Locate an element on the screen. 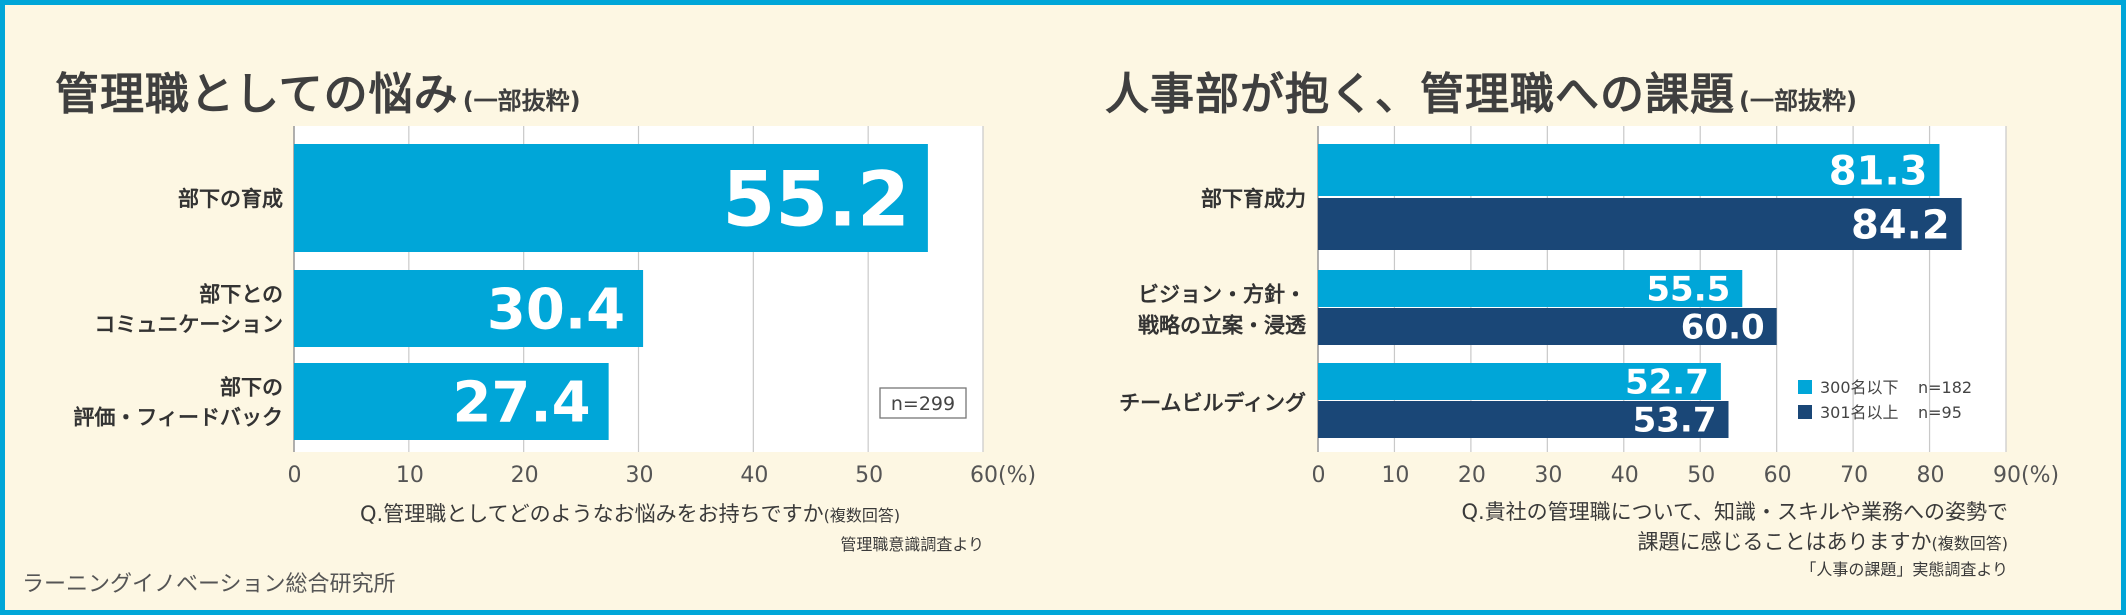 This screenshot has height=615, width=2126. left-chart-title: 管理職としての悩み (一部抜粋) is located at coordinates (318, 90).